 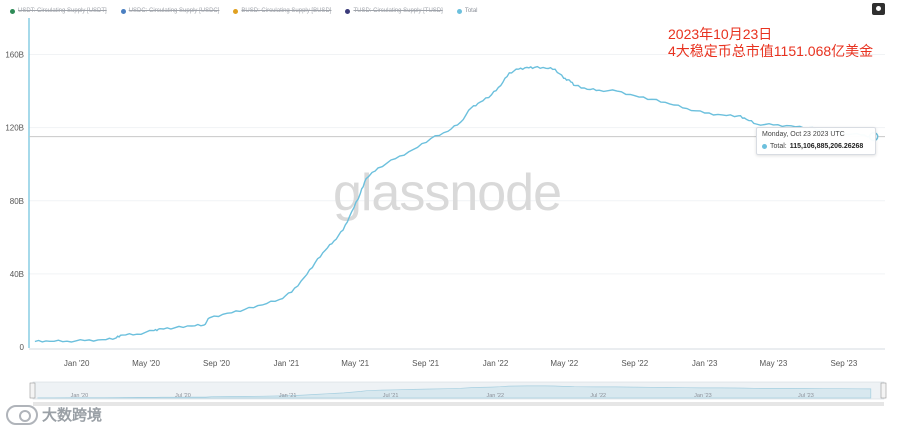 What do you see at coordinates (878, 9) in the screenshot?
I see `camera-icon` at bounding box center [878, 9].